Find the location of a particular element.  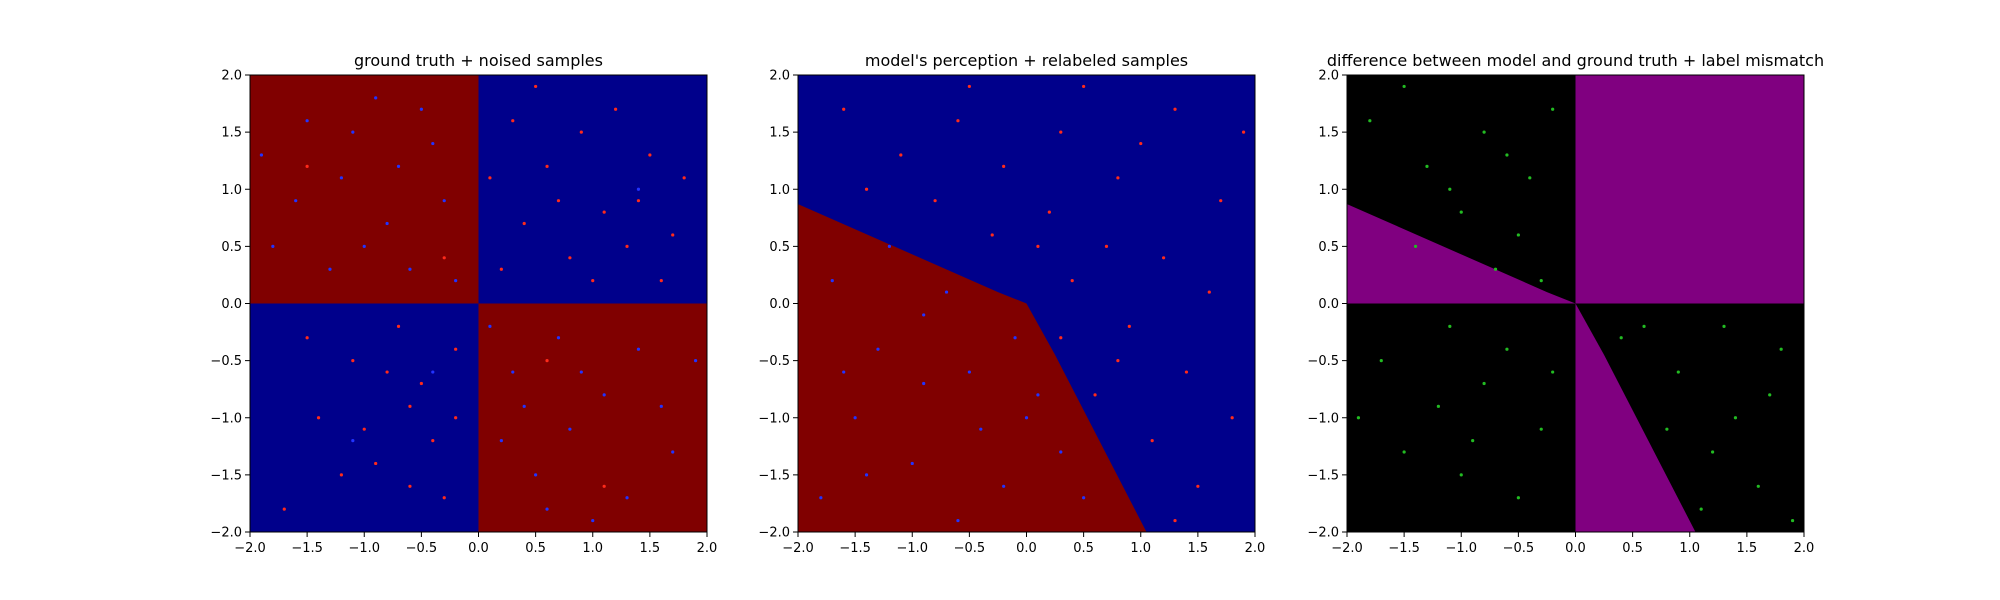

chart-title: ground truth + noised samples is located at coordinates (478, 60).